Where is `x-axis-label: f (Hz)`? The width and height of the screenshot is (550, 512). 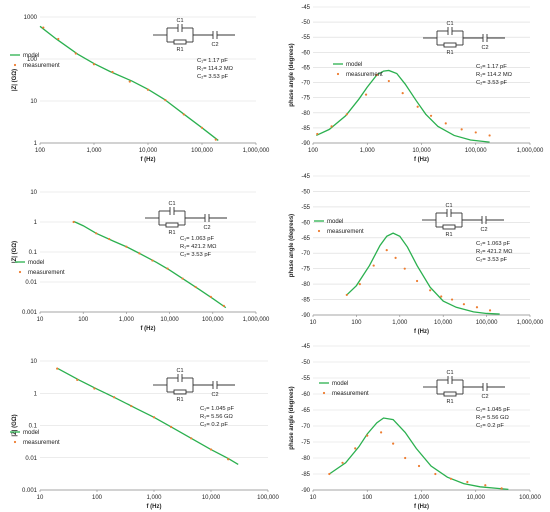
x-axis-label: f (Hz) is located at coordinates (148, 160).